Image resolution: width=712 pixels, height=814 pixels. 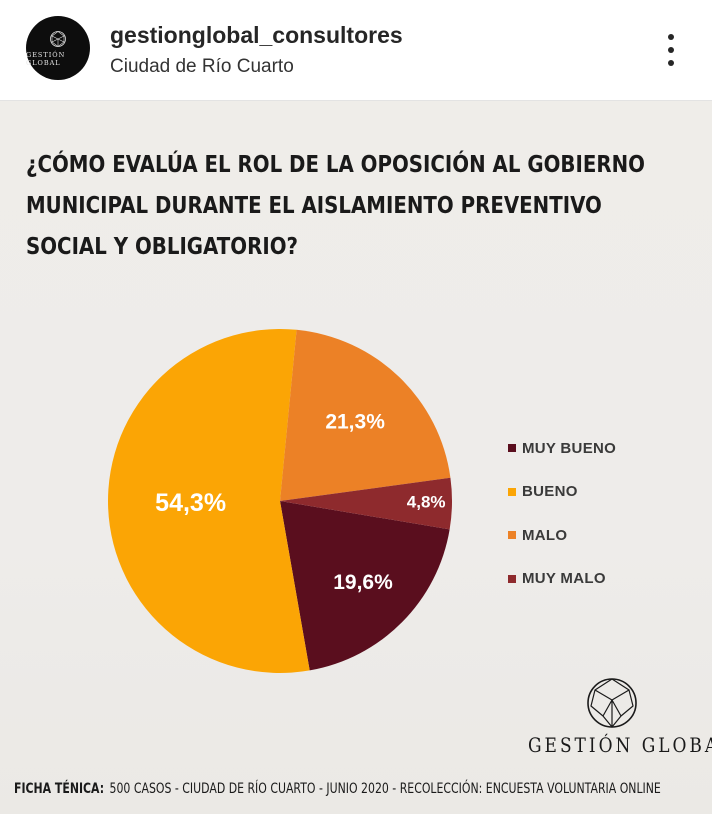 What do you see at coordinates (202, 66) in the screenshot?
I see `post-location: Ciudad de Río Cuarto` at bounding box center [202, 66].